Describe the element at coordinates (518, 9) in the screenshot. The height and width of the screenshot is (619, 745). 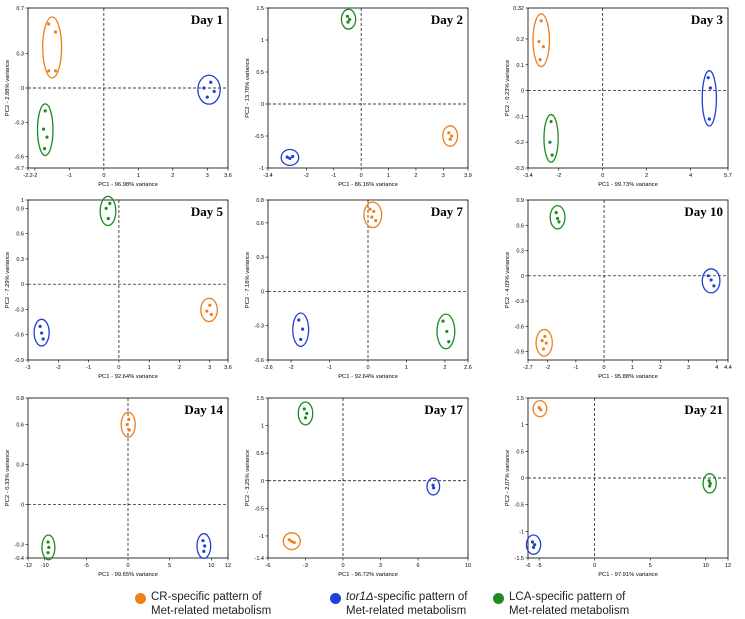
I see `y-tick-label: 0.32` at that location.